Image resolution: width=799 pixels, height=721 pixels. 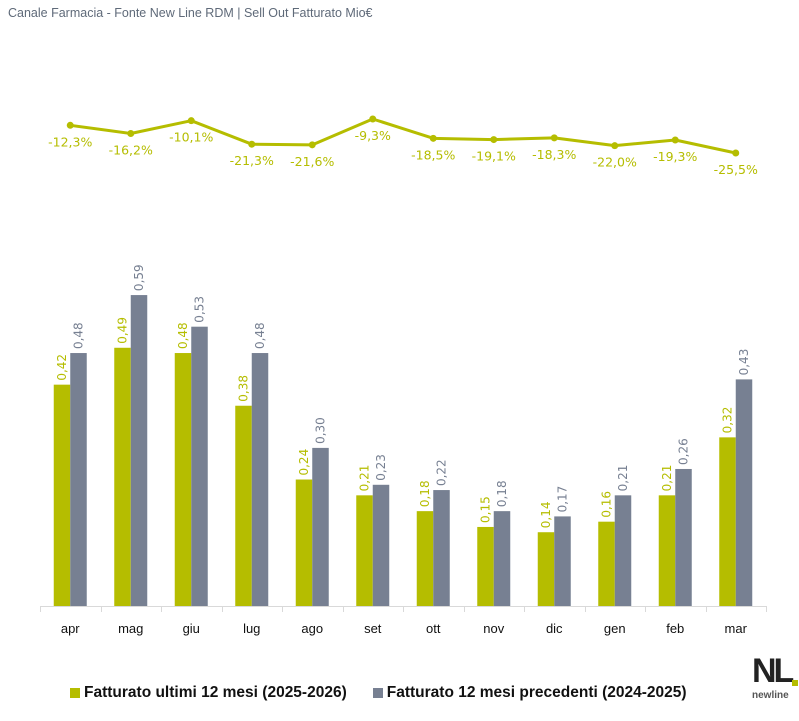 I want to click on newline-logo: NL newline, so click(x=775, y=679).